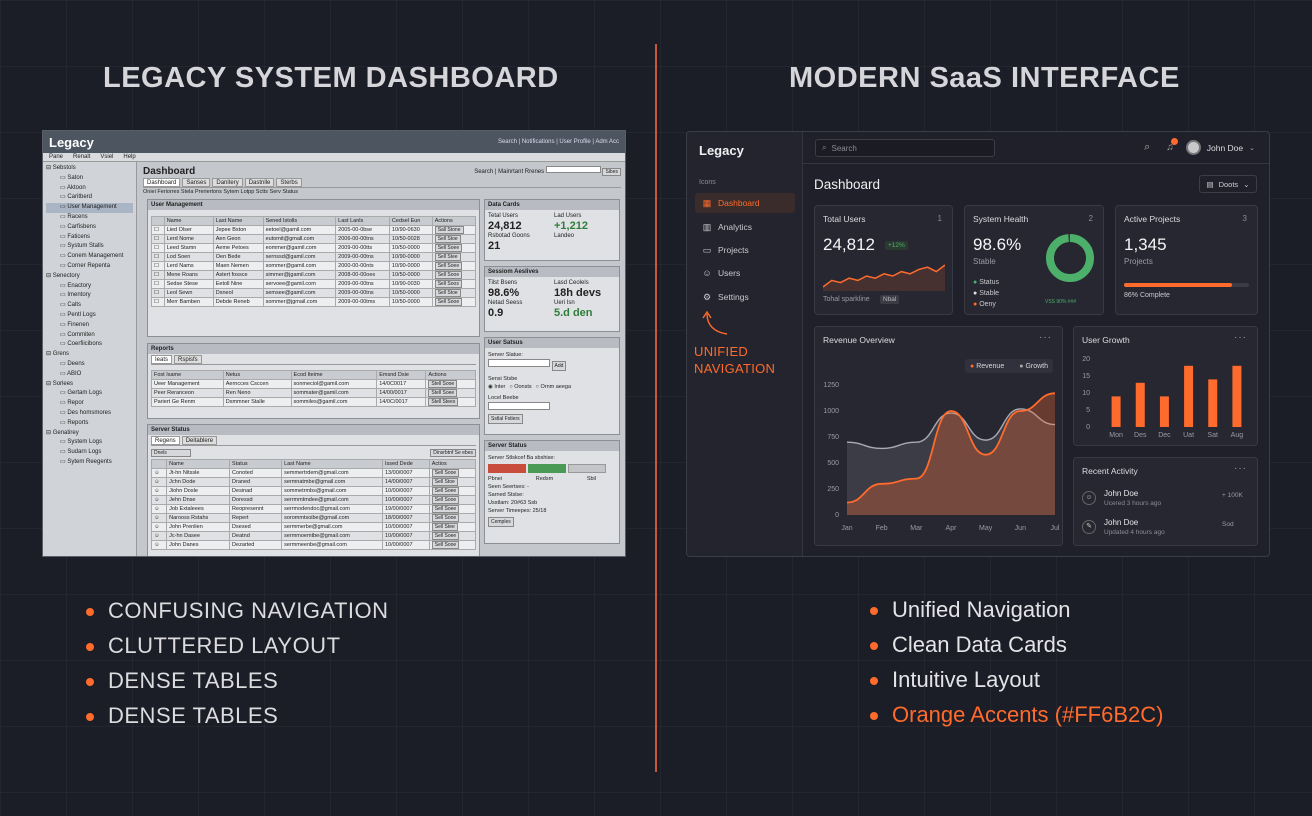 The height and width of the screenshot is (816, 1312). Describe the element at coordinates (334, 375) in the screenshot. I see `column-header: Ecod Iteime` at that location.